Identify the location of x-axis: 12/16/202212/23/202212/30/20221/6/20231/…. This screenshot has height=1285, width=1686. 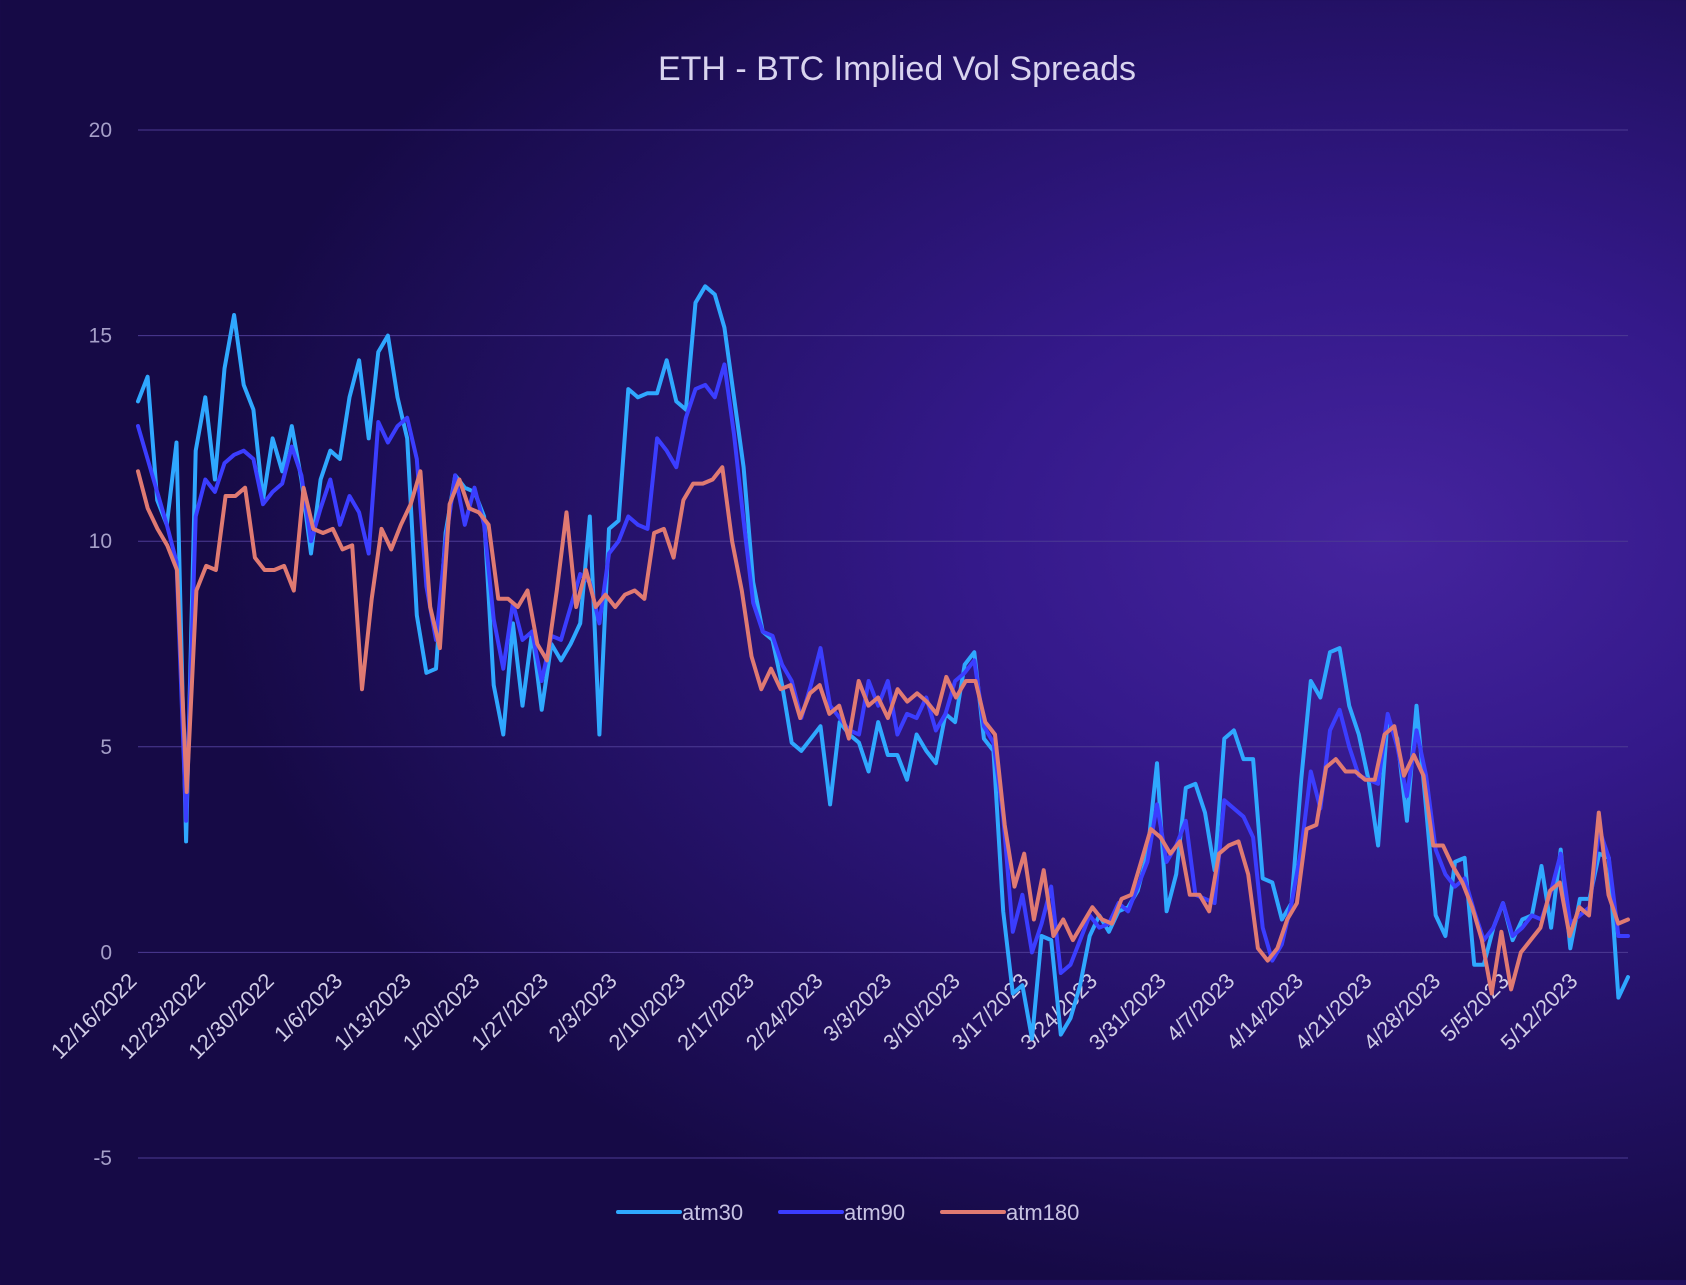
(814, 1016).